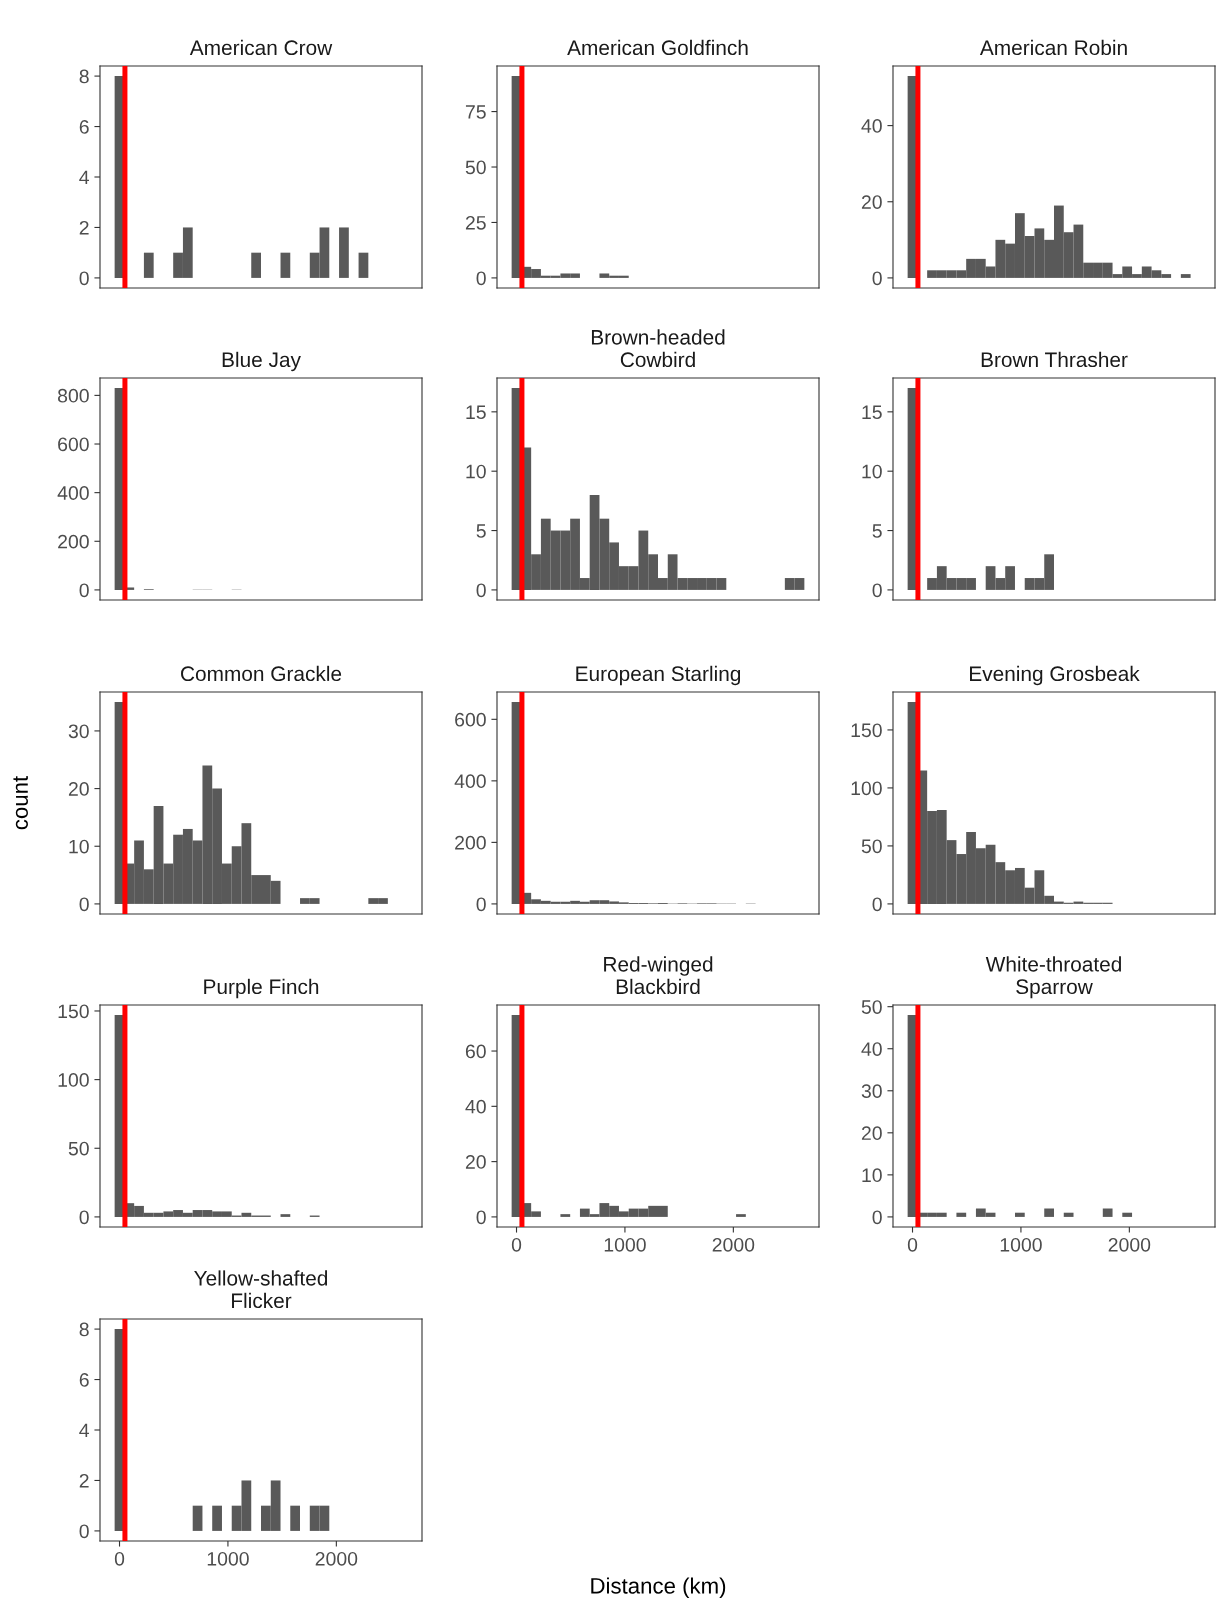 The image size is (1223, 1611). Describe the element at coordinates (658, 348) in the screenshot. I see `chart-title: Brown-headed Cowbird` at that location.